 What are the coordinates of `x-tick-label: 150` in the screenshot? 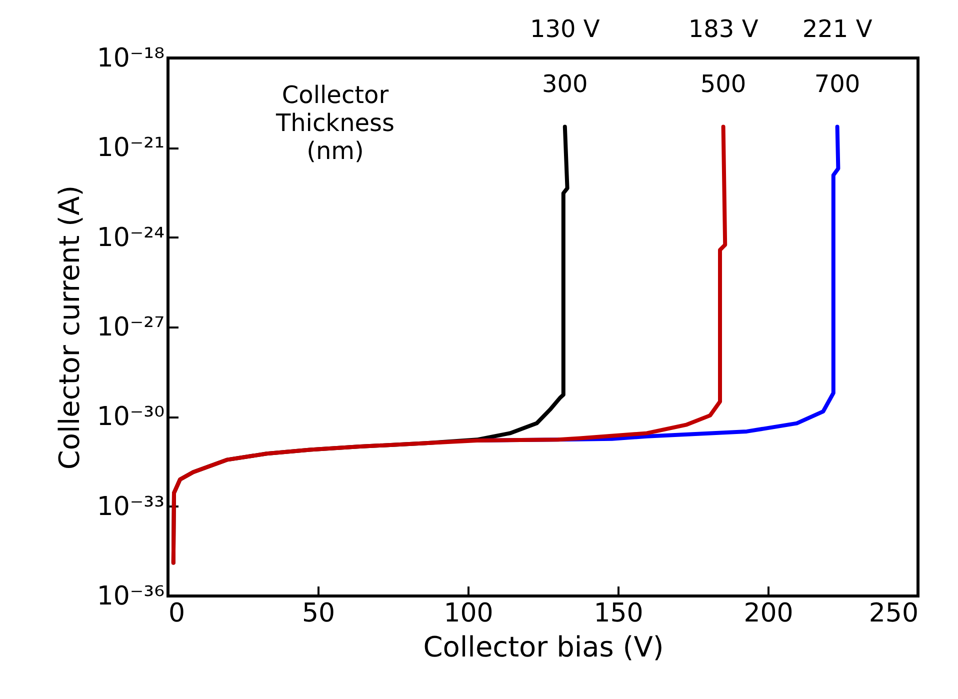 It's located at (619, 613).